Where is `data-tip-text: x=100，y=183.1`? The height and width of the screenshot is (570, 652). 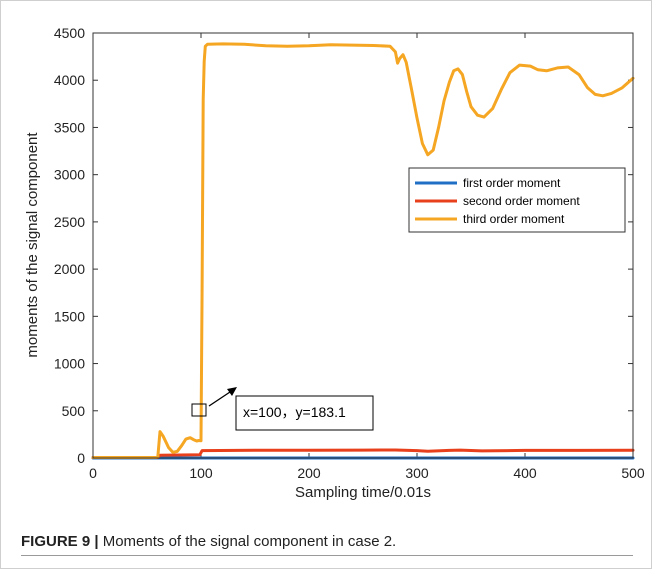
data-tip-text: x=100，y=183.1 is located at coordinates (294, 412).